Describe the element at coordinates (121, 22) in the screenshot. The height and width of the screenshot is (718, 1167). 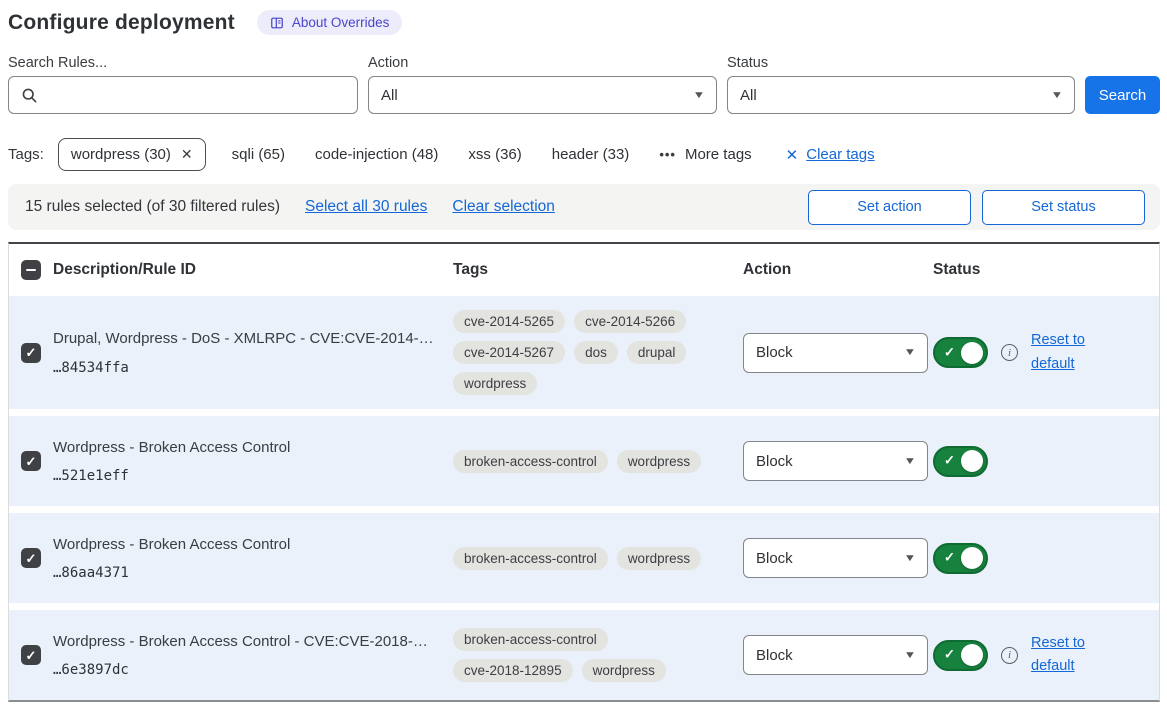
I see `page-title: Configure deployment` at that location.